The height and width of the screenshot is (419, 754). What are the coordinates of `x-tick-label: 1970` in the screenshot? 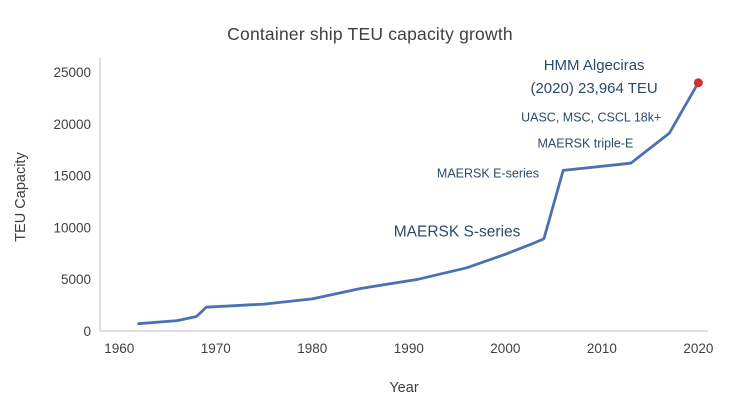 It's located at (216, 348).